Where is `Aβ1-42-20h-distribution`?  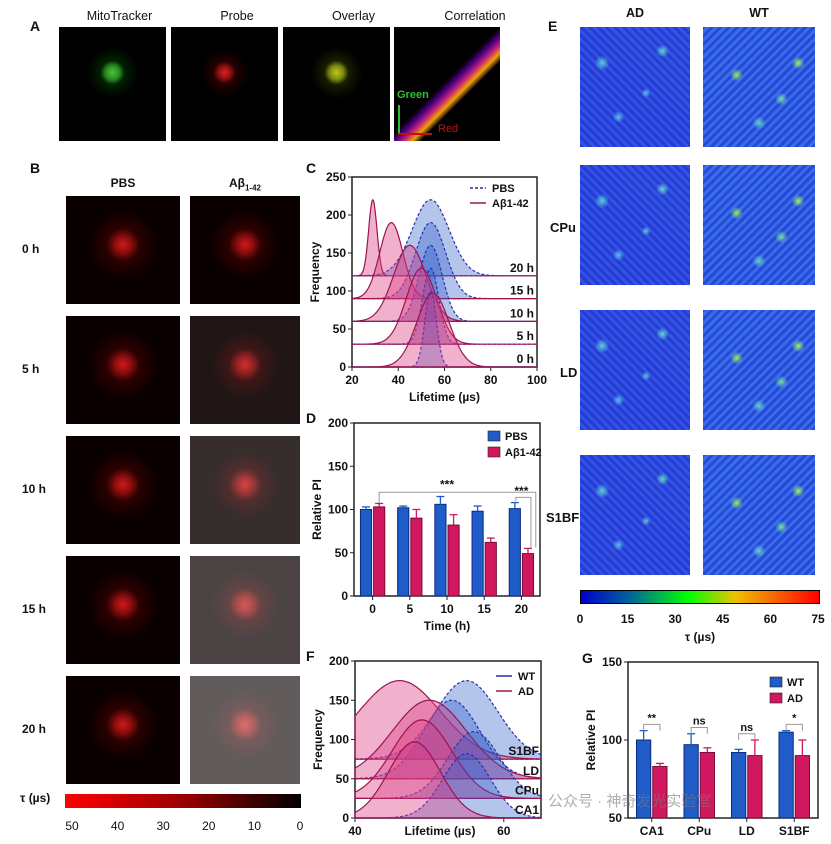
Aβ1-42-20h-distribution is located at coordinates (444, 237).